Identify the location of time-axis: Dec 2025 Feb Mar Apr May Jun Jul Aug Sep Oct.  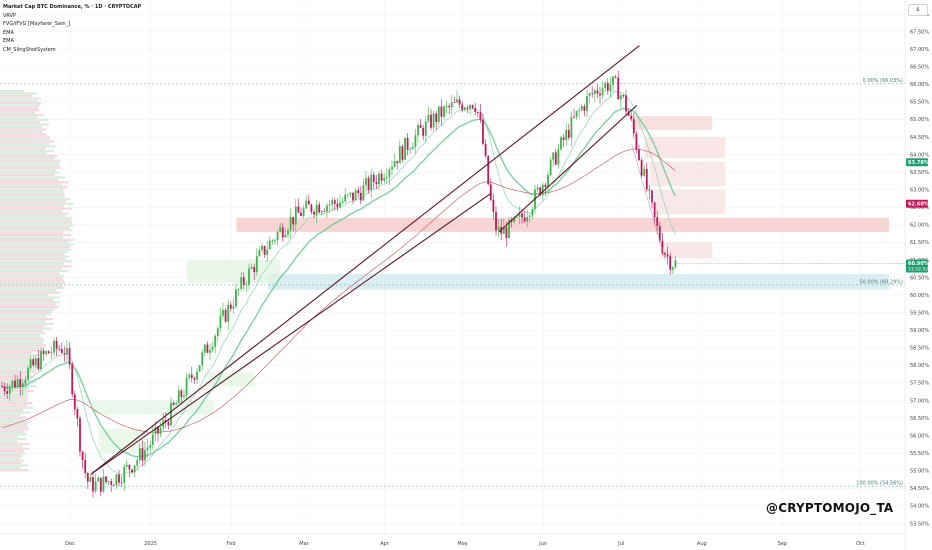
(452, 540).